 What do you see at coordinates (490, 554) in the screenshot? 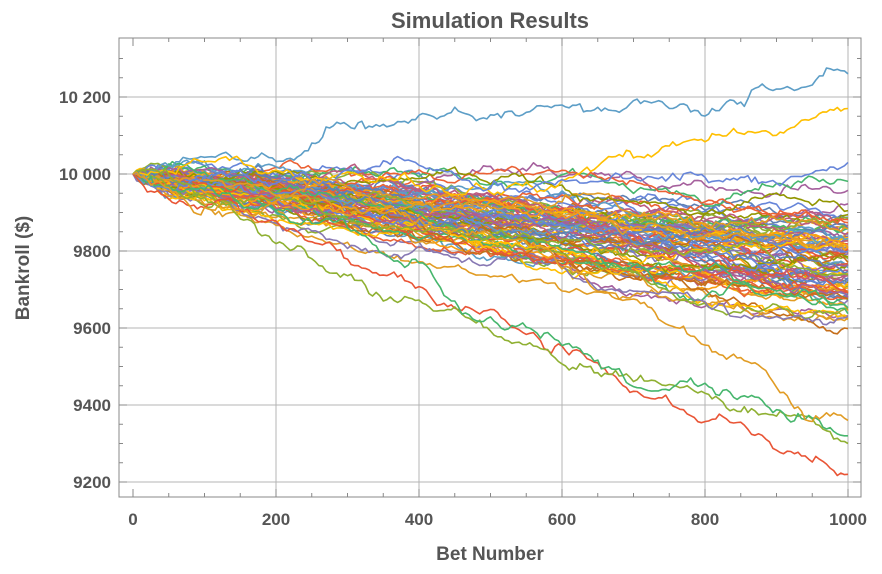
I see `x-axis-title: Bet Number` at bounding box center [490, 554].